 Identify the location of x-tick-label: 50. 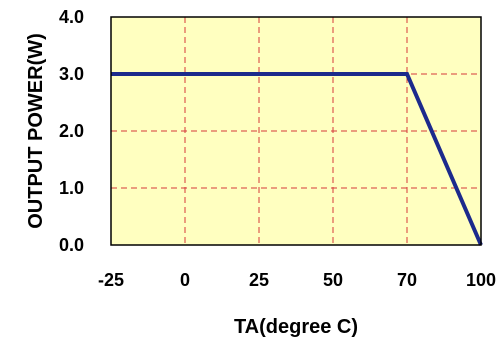
(333, 280).